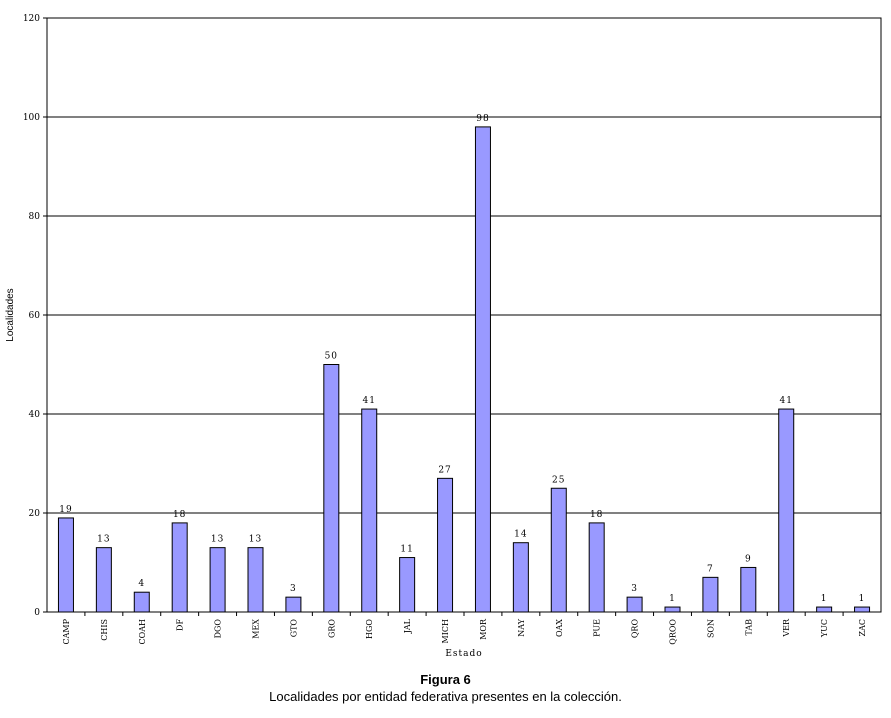 This screenshot has width=891, height=718. What do you see at coordinates (37, 613) in the screenshot?
I see `y-tick-label: 0` at bounding box center [37, 613].